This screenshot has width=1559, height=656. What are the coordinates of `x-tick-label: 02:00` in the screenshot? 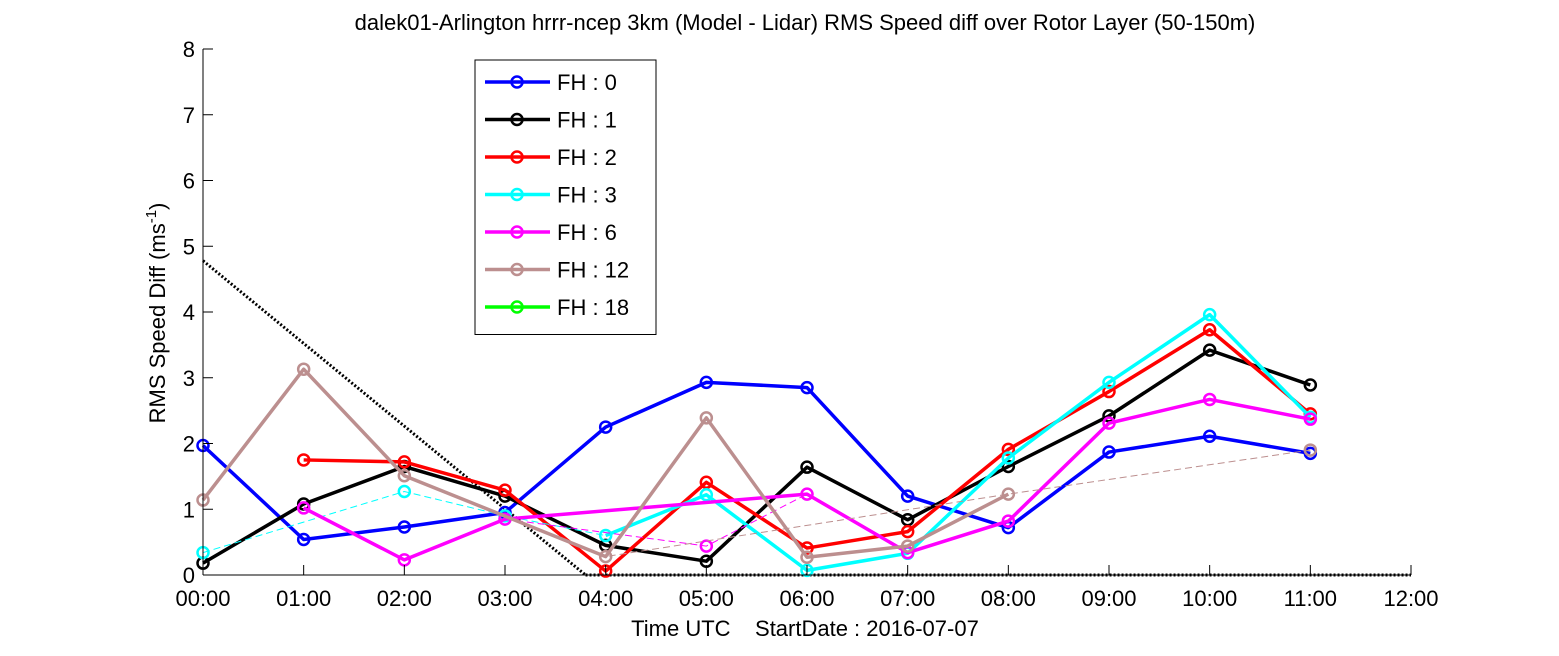 It's located at (404, 598).